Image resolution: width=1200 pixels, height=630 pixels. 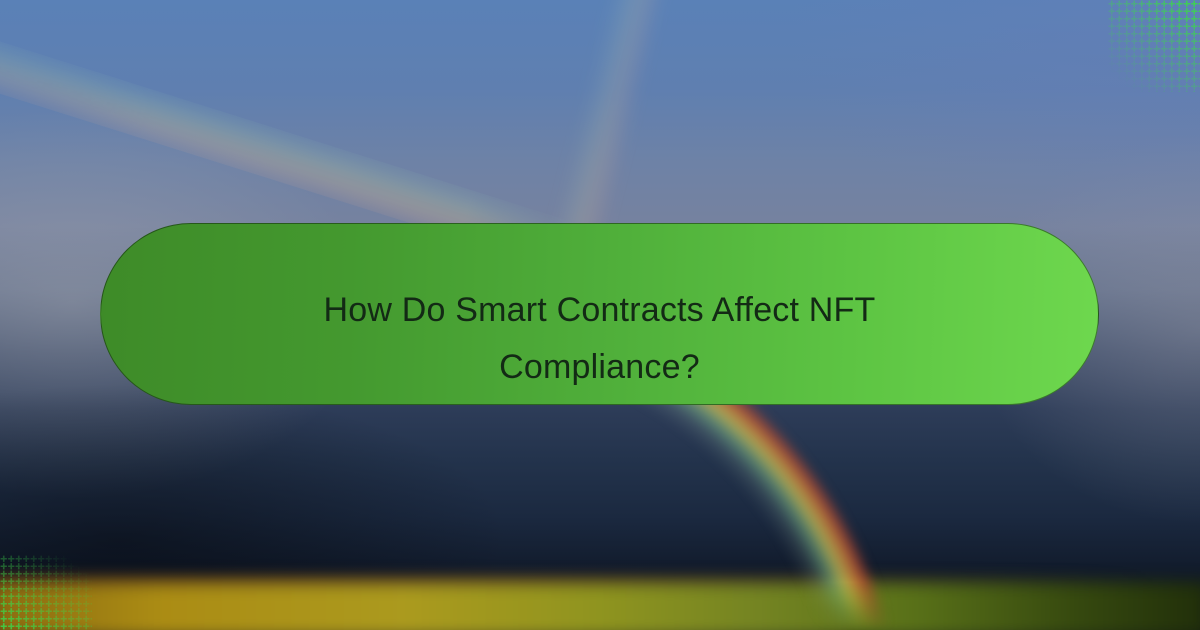 What do you see at coordinates (761, 511) in the screenshot?
I see `main-rainbow-arc` at bounding box center [761, 511].